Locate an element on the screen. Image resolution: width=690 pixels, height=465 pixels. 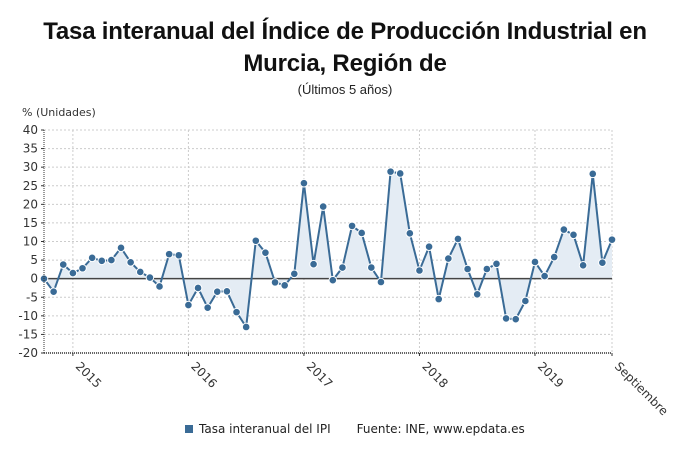
legend-swatch-icon is located at coordinates (189, 429).